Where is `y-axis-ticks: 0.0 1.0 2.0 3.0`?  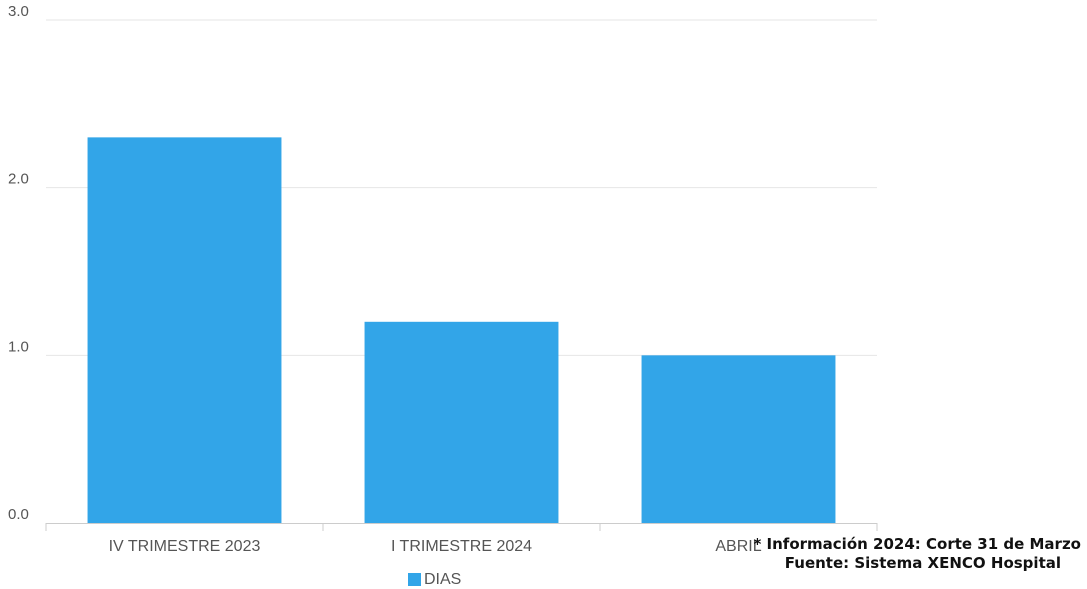 y-axis-ticks: 0.0 1.0 2.0 3.0 is located at coordinates (18, 263).